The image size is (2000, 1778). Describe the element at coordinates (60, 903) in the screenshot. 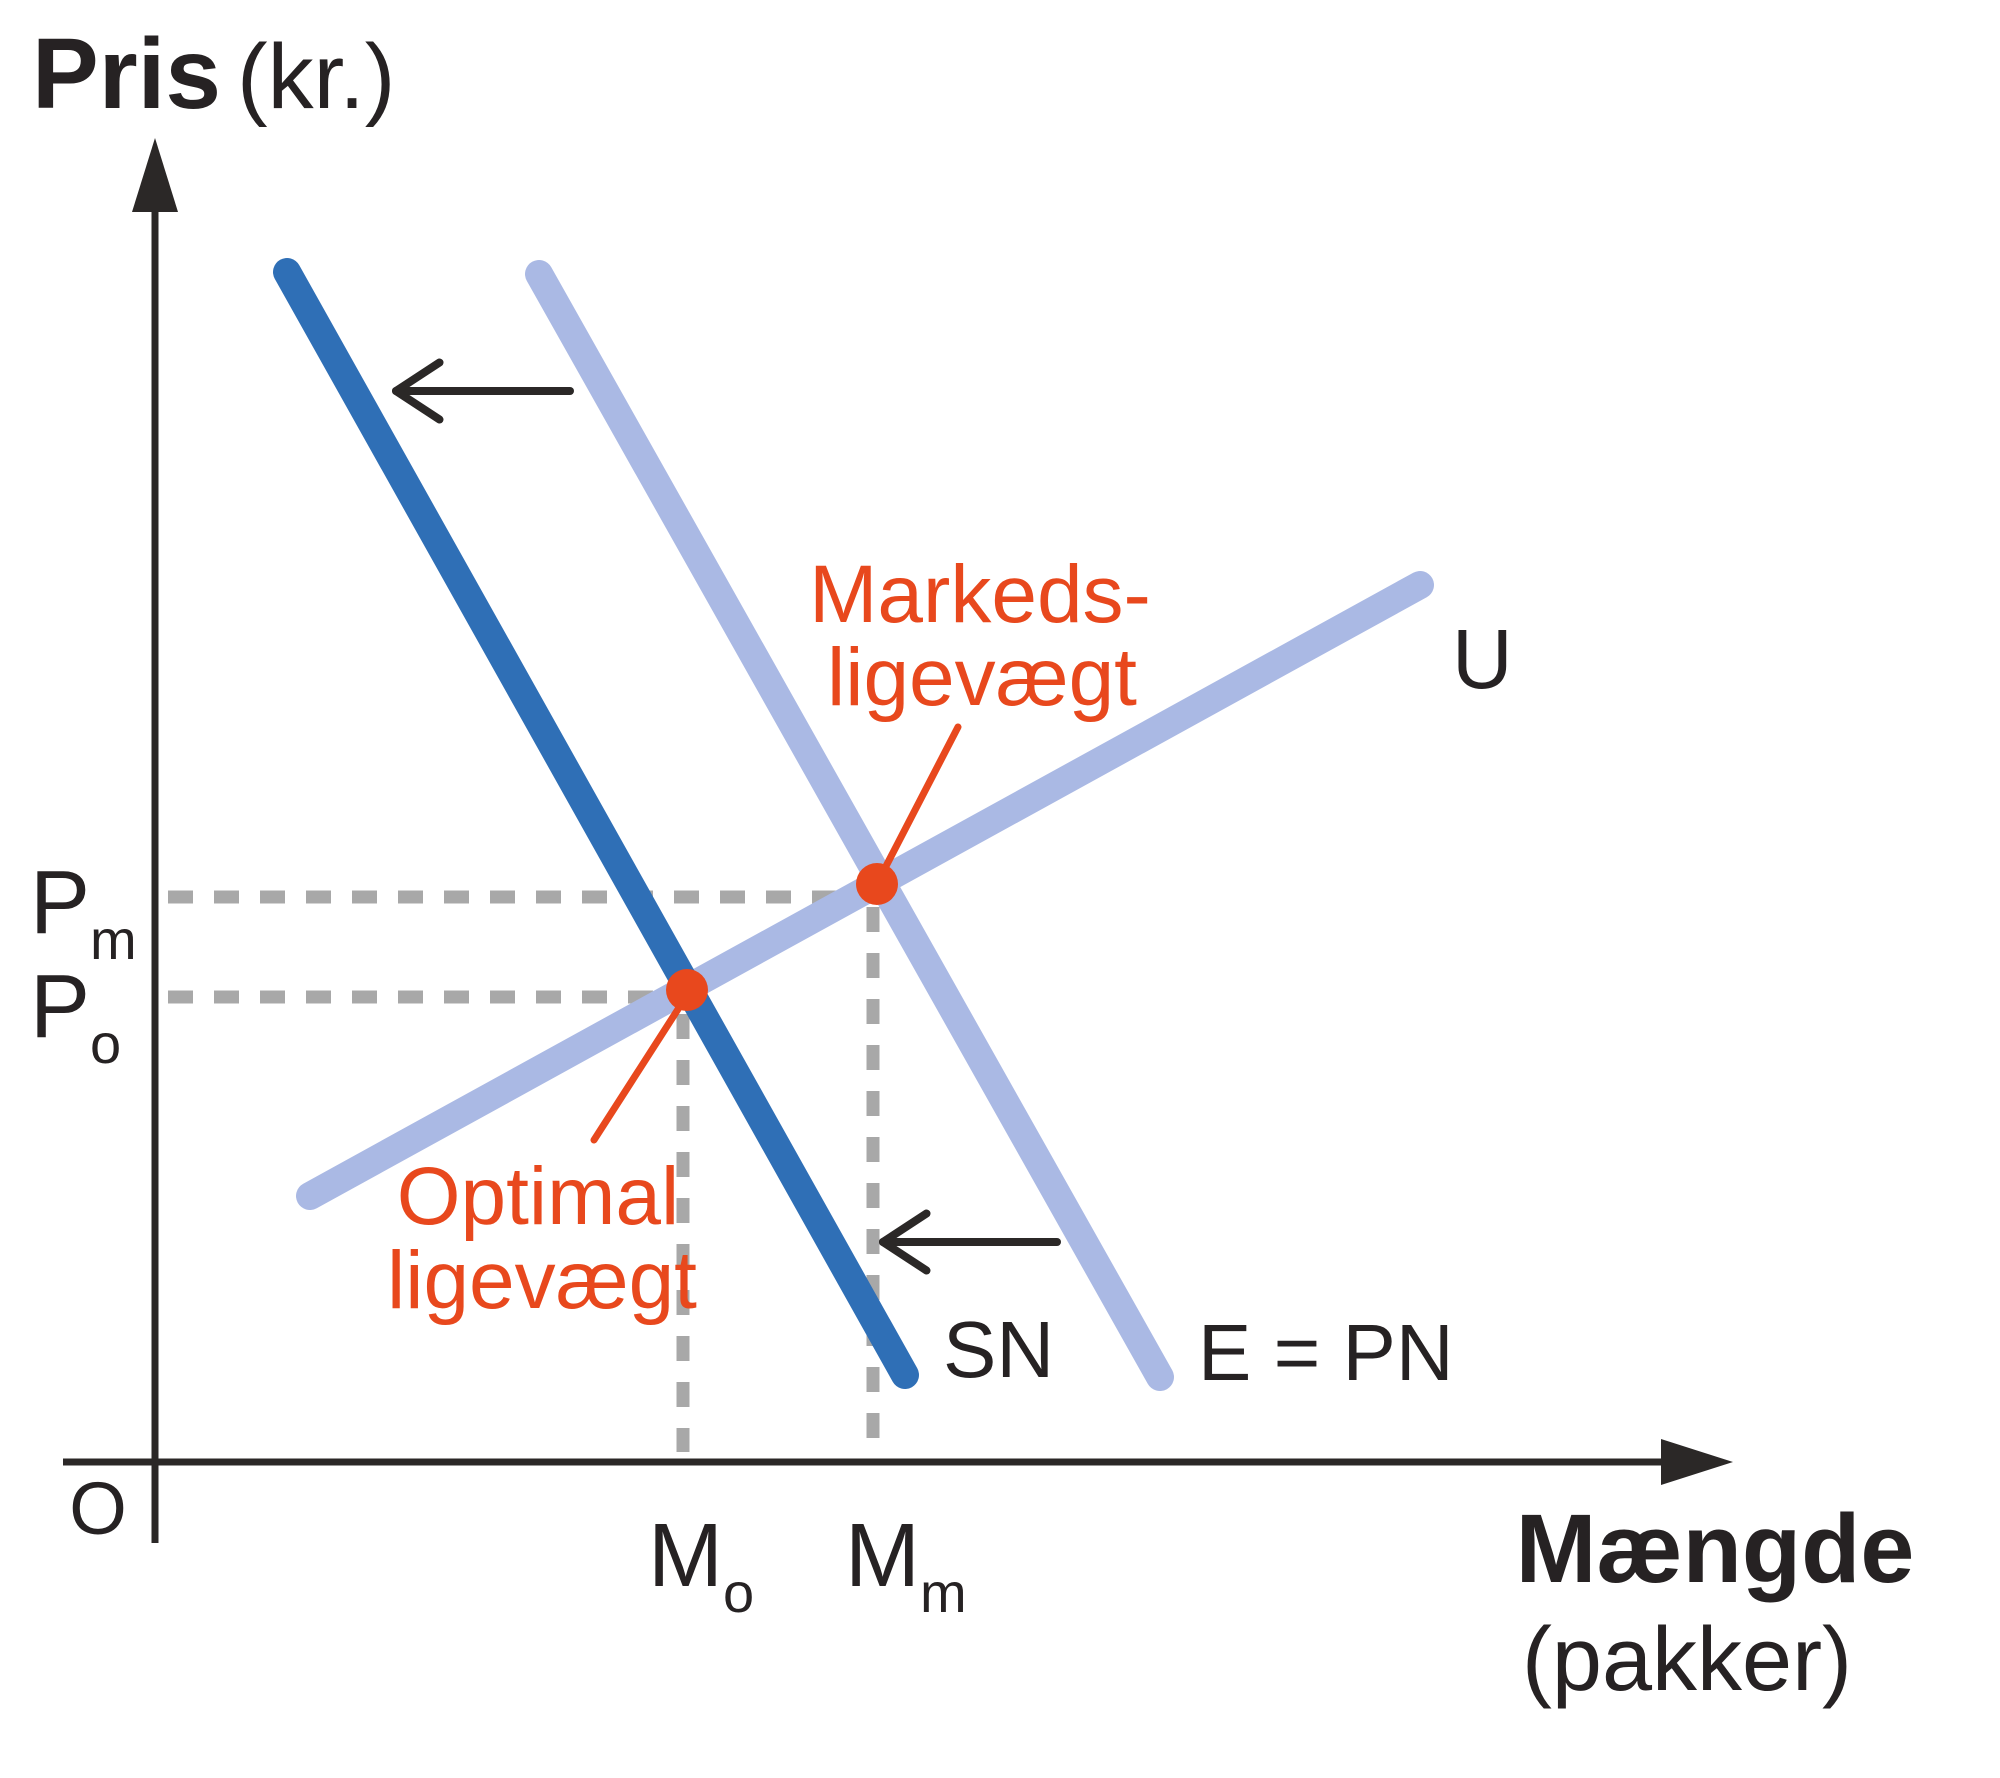

I see `pm-base: P` at that location.